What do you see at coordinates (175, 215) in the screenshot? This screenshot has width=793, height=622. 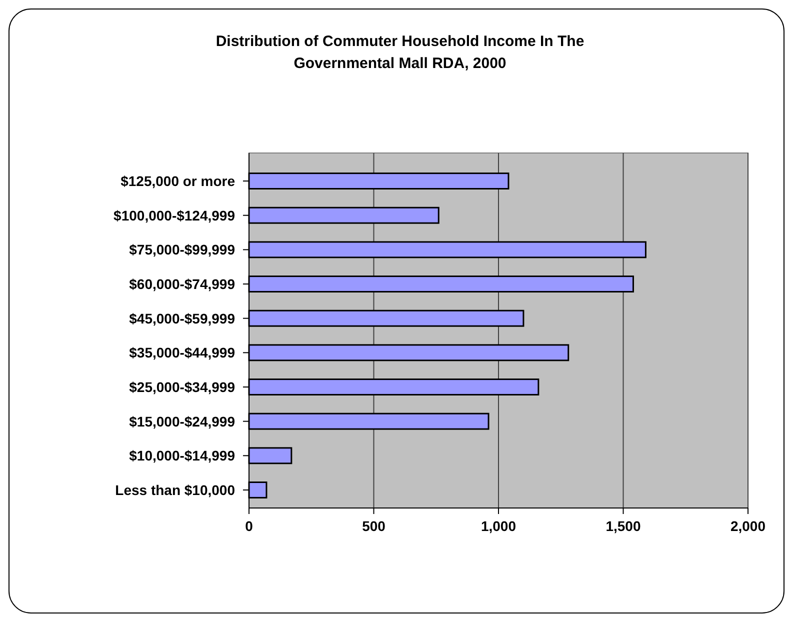 I see `y-tick-label: $100,000-$124,999` at bounding box center [175, 215].